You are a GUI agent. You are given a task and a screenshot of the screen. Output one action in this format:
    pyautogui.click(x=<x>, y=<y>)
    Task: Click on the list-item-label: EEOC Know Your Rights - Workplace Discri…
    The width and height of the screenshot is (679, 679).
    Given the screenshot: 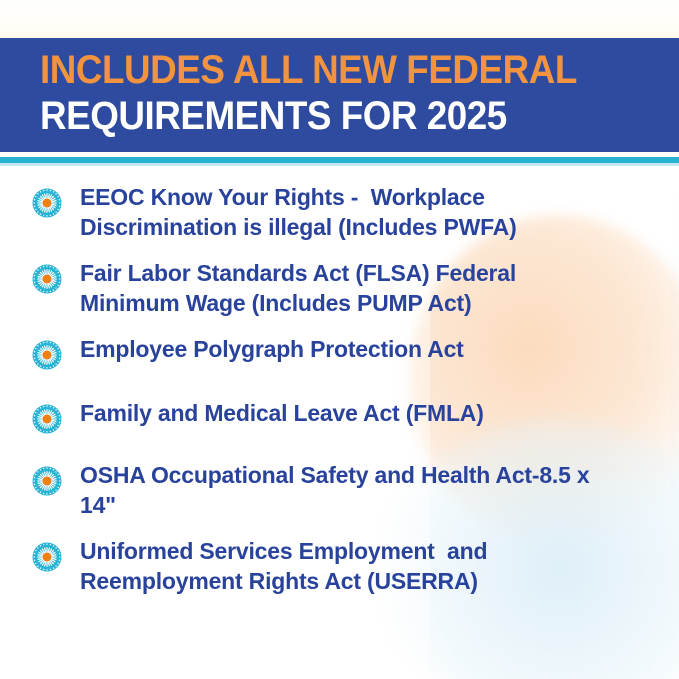 What is the action you would take?
    pyautogui.click(x=298, y=212)
    